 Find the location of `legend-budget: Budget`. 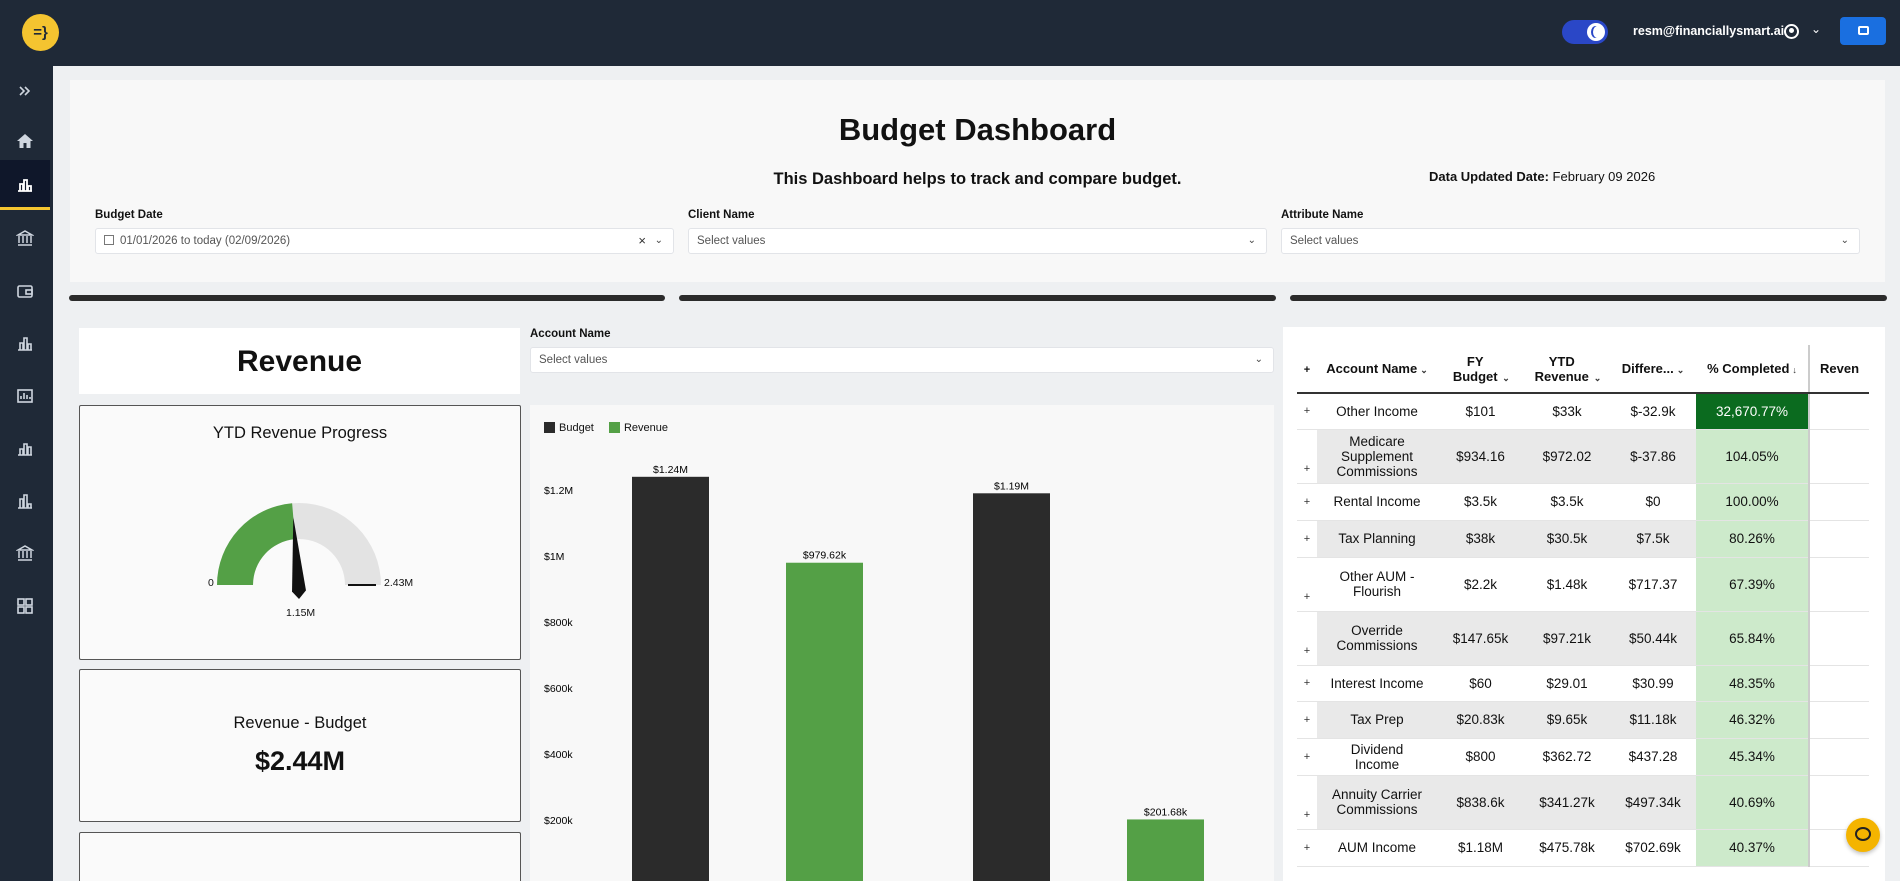

legend-budget: Budget is located at coordinates (569, 428).